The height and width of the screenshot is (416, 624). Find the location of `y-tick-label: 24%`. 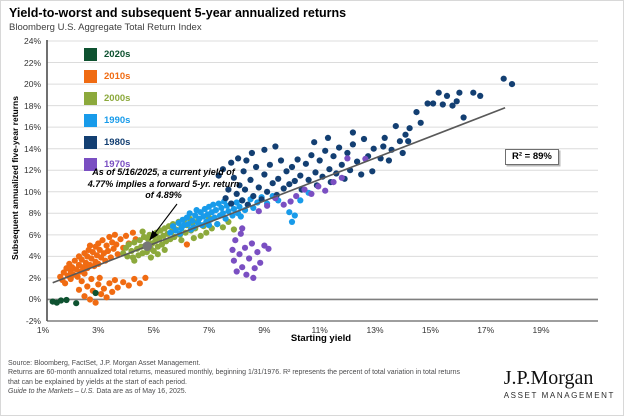

y-tick-label: 24% is located at coordinates (32, 41).